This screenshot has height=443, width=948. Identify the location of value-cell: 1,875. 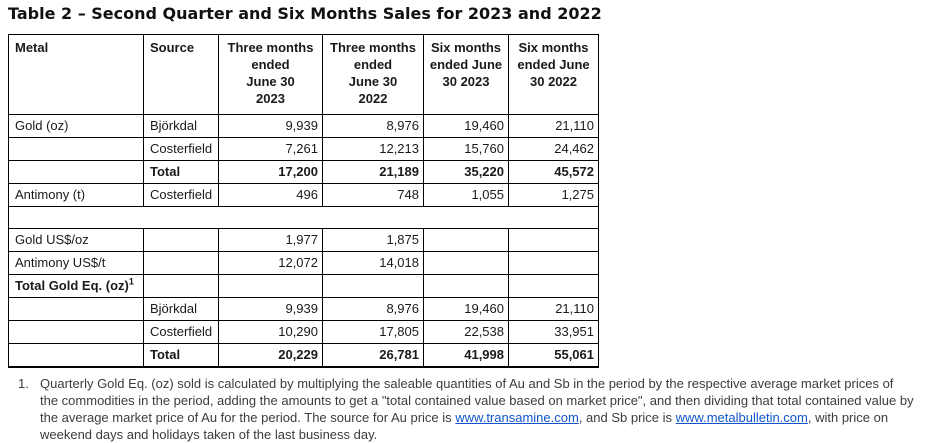
(373, 240).